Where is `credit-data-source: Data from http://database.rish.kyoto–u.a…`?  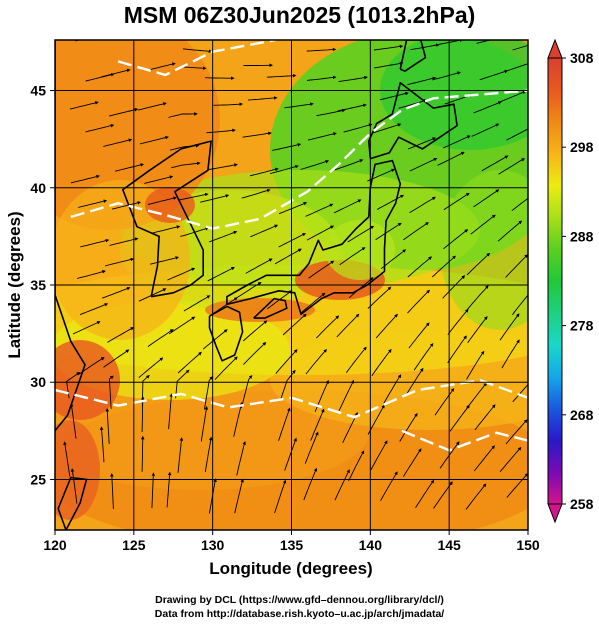
credit-data-source: Data from http://database.rish.kyoto–u.a… is located at coordinates (299, 614).